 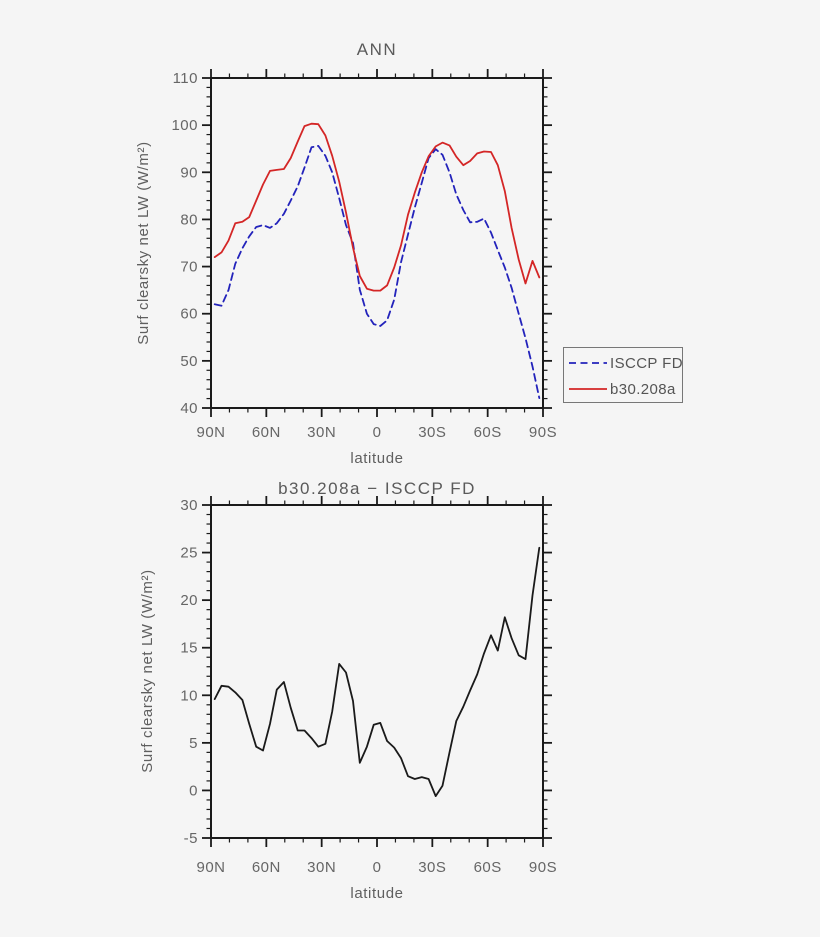 I want to click on y-tick-label: 5, so click(x=193, y=743).